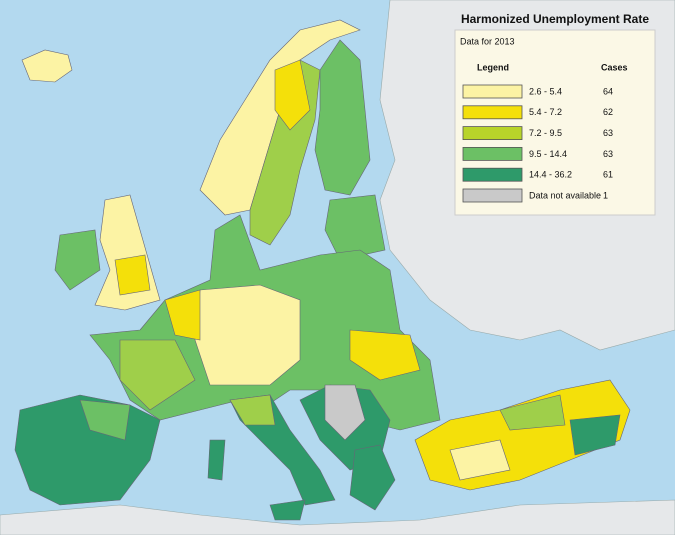 Image resolution: width=675 pixels, height=535 pixels. Describe the element at coordinates (493, 67) in the screenshot. I see `legend-heading: Legend` at that location.